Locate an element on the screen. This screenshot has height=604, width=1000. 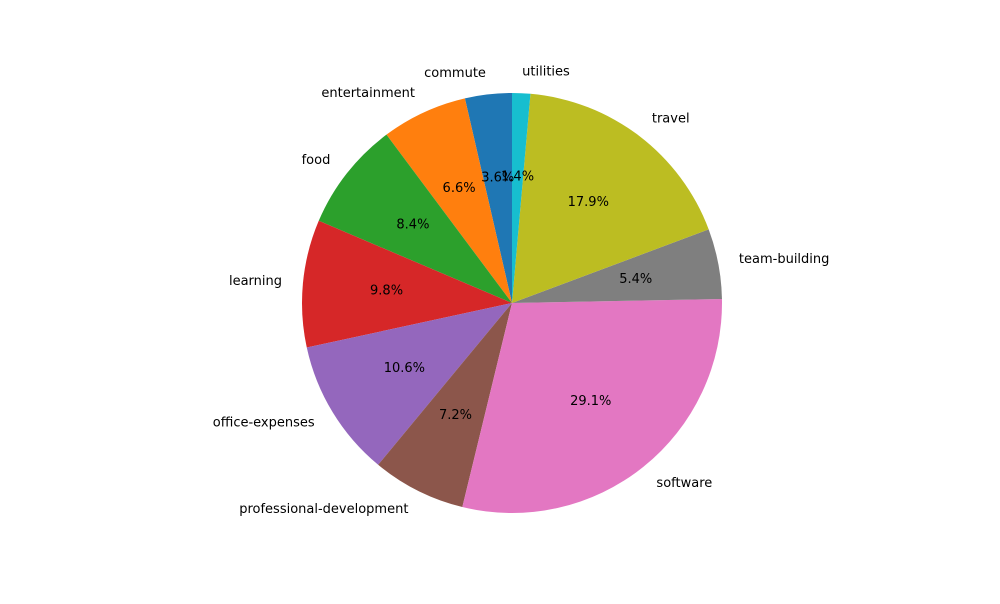
percentage-label-entertainment: 6.6% is located at coordinates (459, 188).